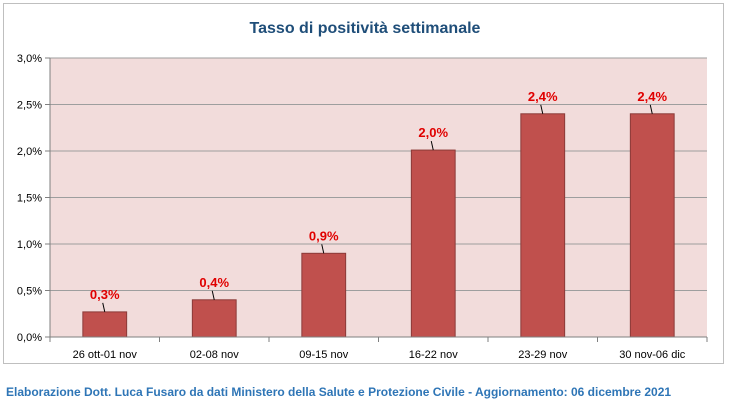 This screenshot has height=406, width=730. Describe the element at coordinates (29, 59) in the screenshot. I see `y-tick-label: 3,0%` at that location.